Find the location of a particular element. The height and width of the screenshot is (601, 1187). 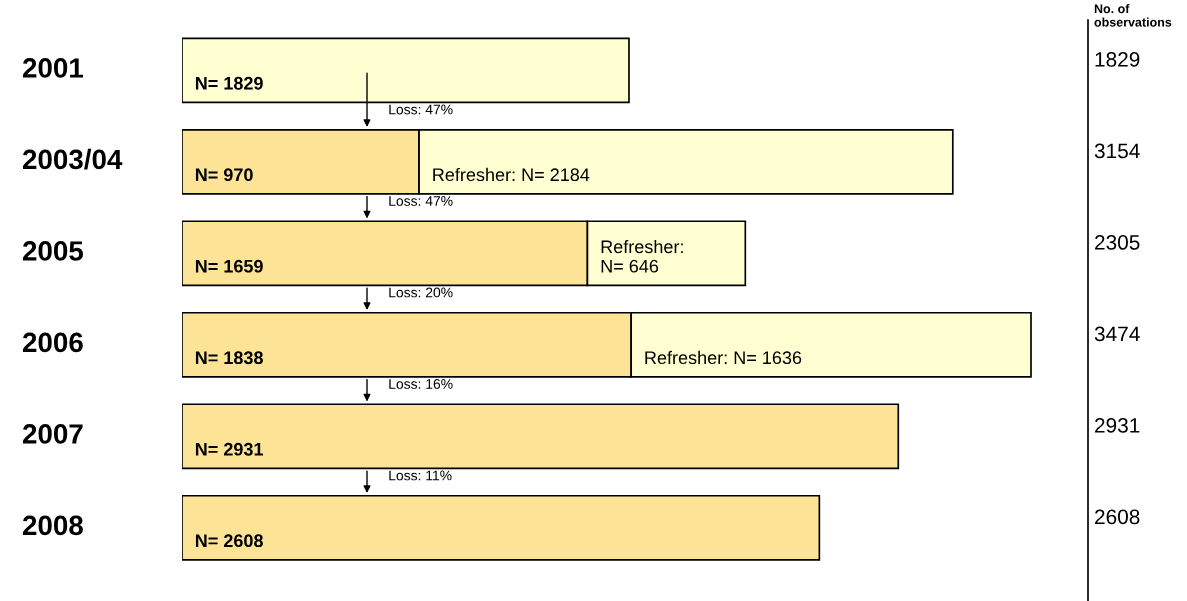

data-label: N= 1838 is located at coordinates (229, 358).